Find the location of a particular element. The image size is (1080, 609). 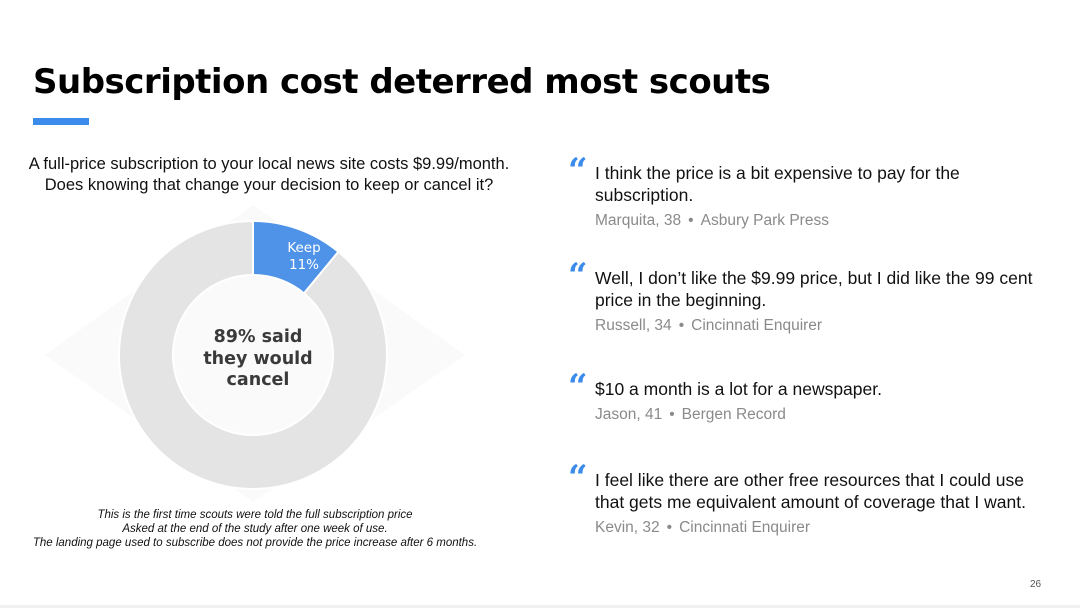

quote-text: $10 a month is a lot for a newspaper. is located at coordinates (738, 389).